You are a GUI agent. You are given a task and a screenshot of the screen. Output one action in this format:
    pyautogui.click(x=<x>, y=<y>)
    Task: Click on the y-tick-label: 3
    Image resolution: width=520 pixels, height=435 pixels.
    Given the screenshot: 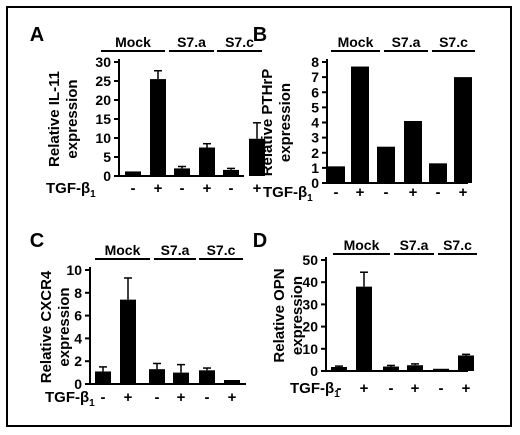 What is the action you would take?
    pyautogui.click(x=315, y=138)
    